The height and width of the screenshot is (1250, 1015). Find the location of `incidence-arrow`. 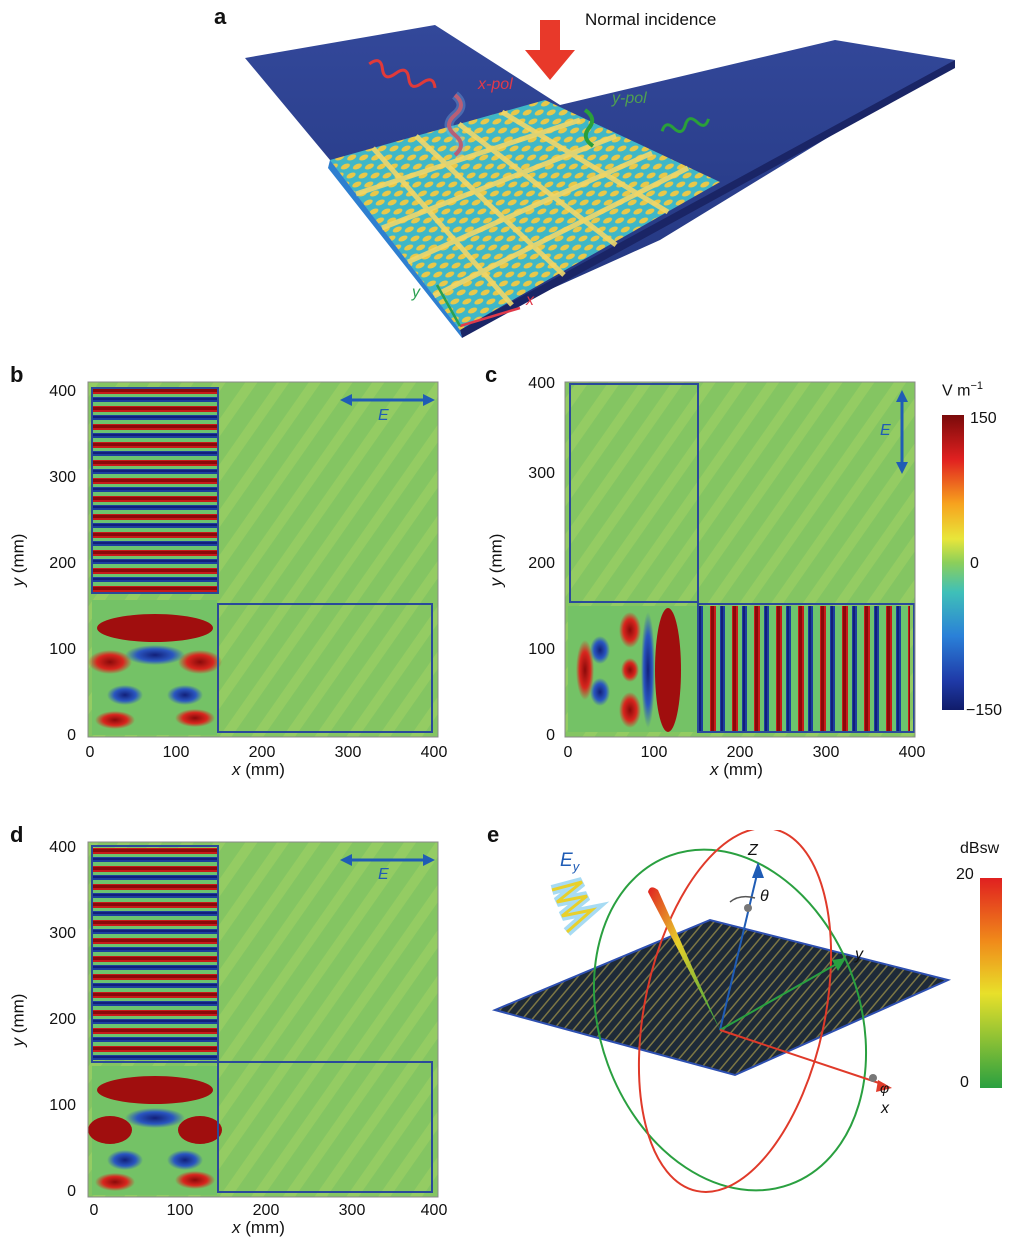

incidence-arrow is located at coordinates (550, 50).